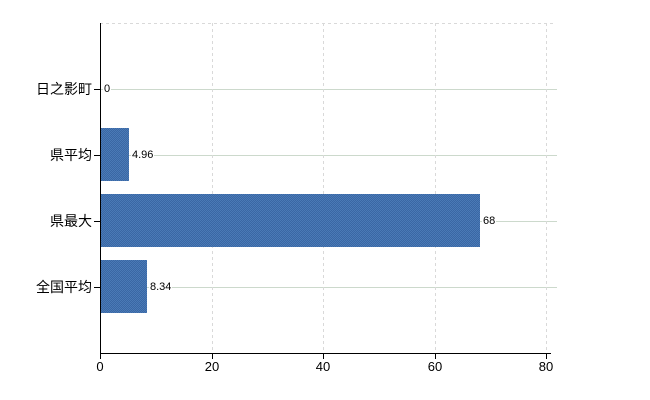 This screenshot has width=650, height=400. What do you see at coordinates (64, 89) in the screenshot?
I see `category-label: 日之影町` at bounding box center [64, 89].